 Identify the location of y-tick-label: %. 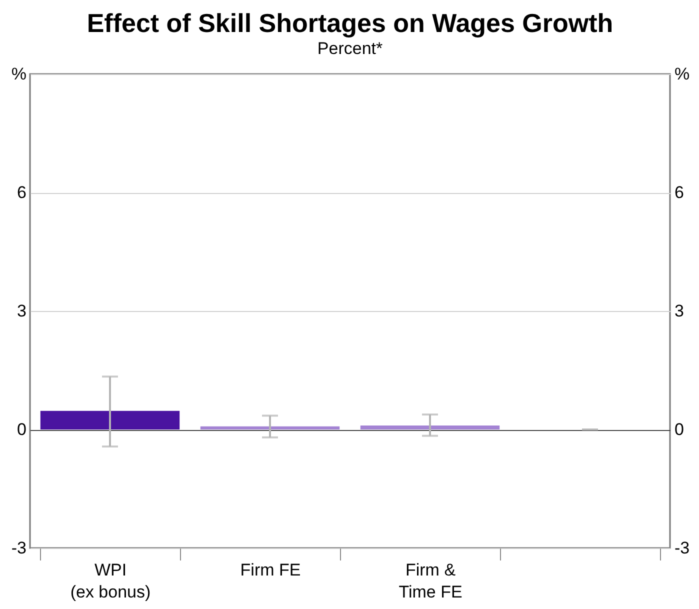
(18, 74).